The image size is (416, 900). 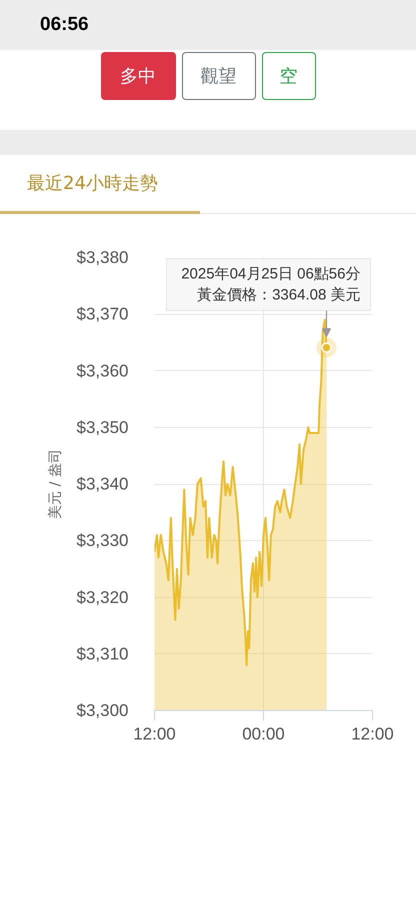 What do you see at coordinates (92, 183) in the screenshot?
I see `chart-title: 最近24小時走勢` at bounding box center [92, 183].